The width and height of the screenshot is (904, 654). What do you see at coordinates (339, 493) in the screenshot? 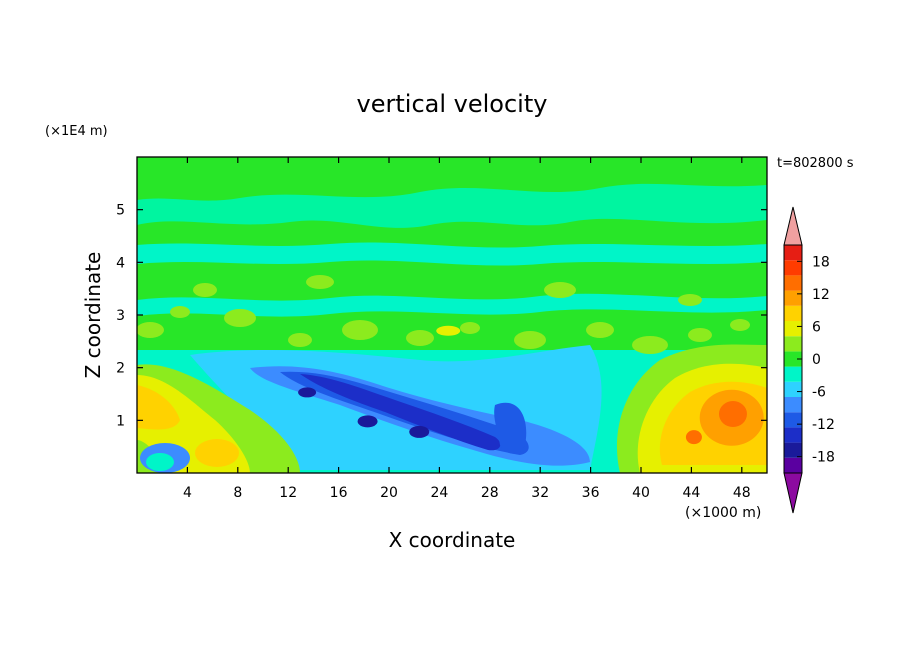
I see `x-tick-label: 16` at bounding box center [339, 493].